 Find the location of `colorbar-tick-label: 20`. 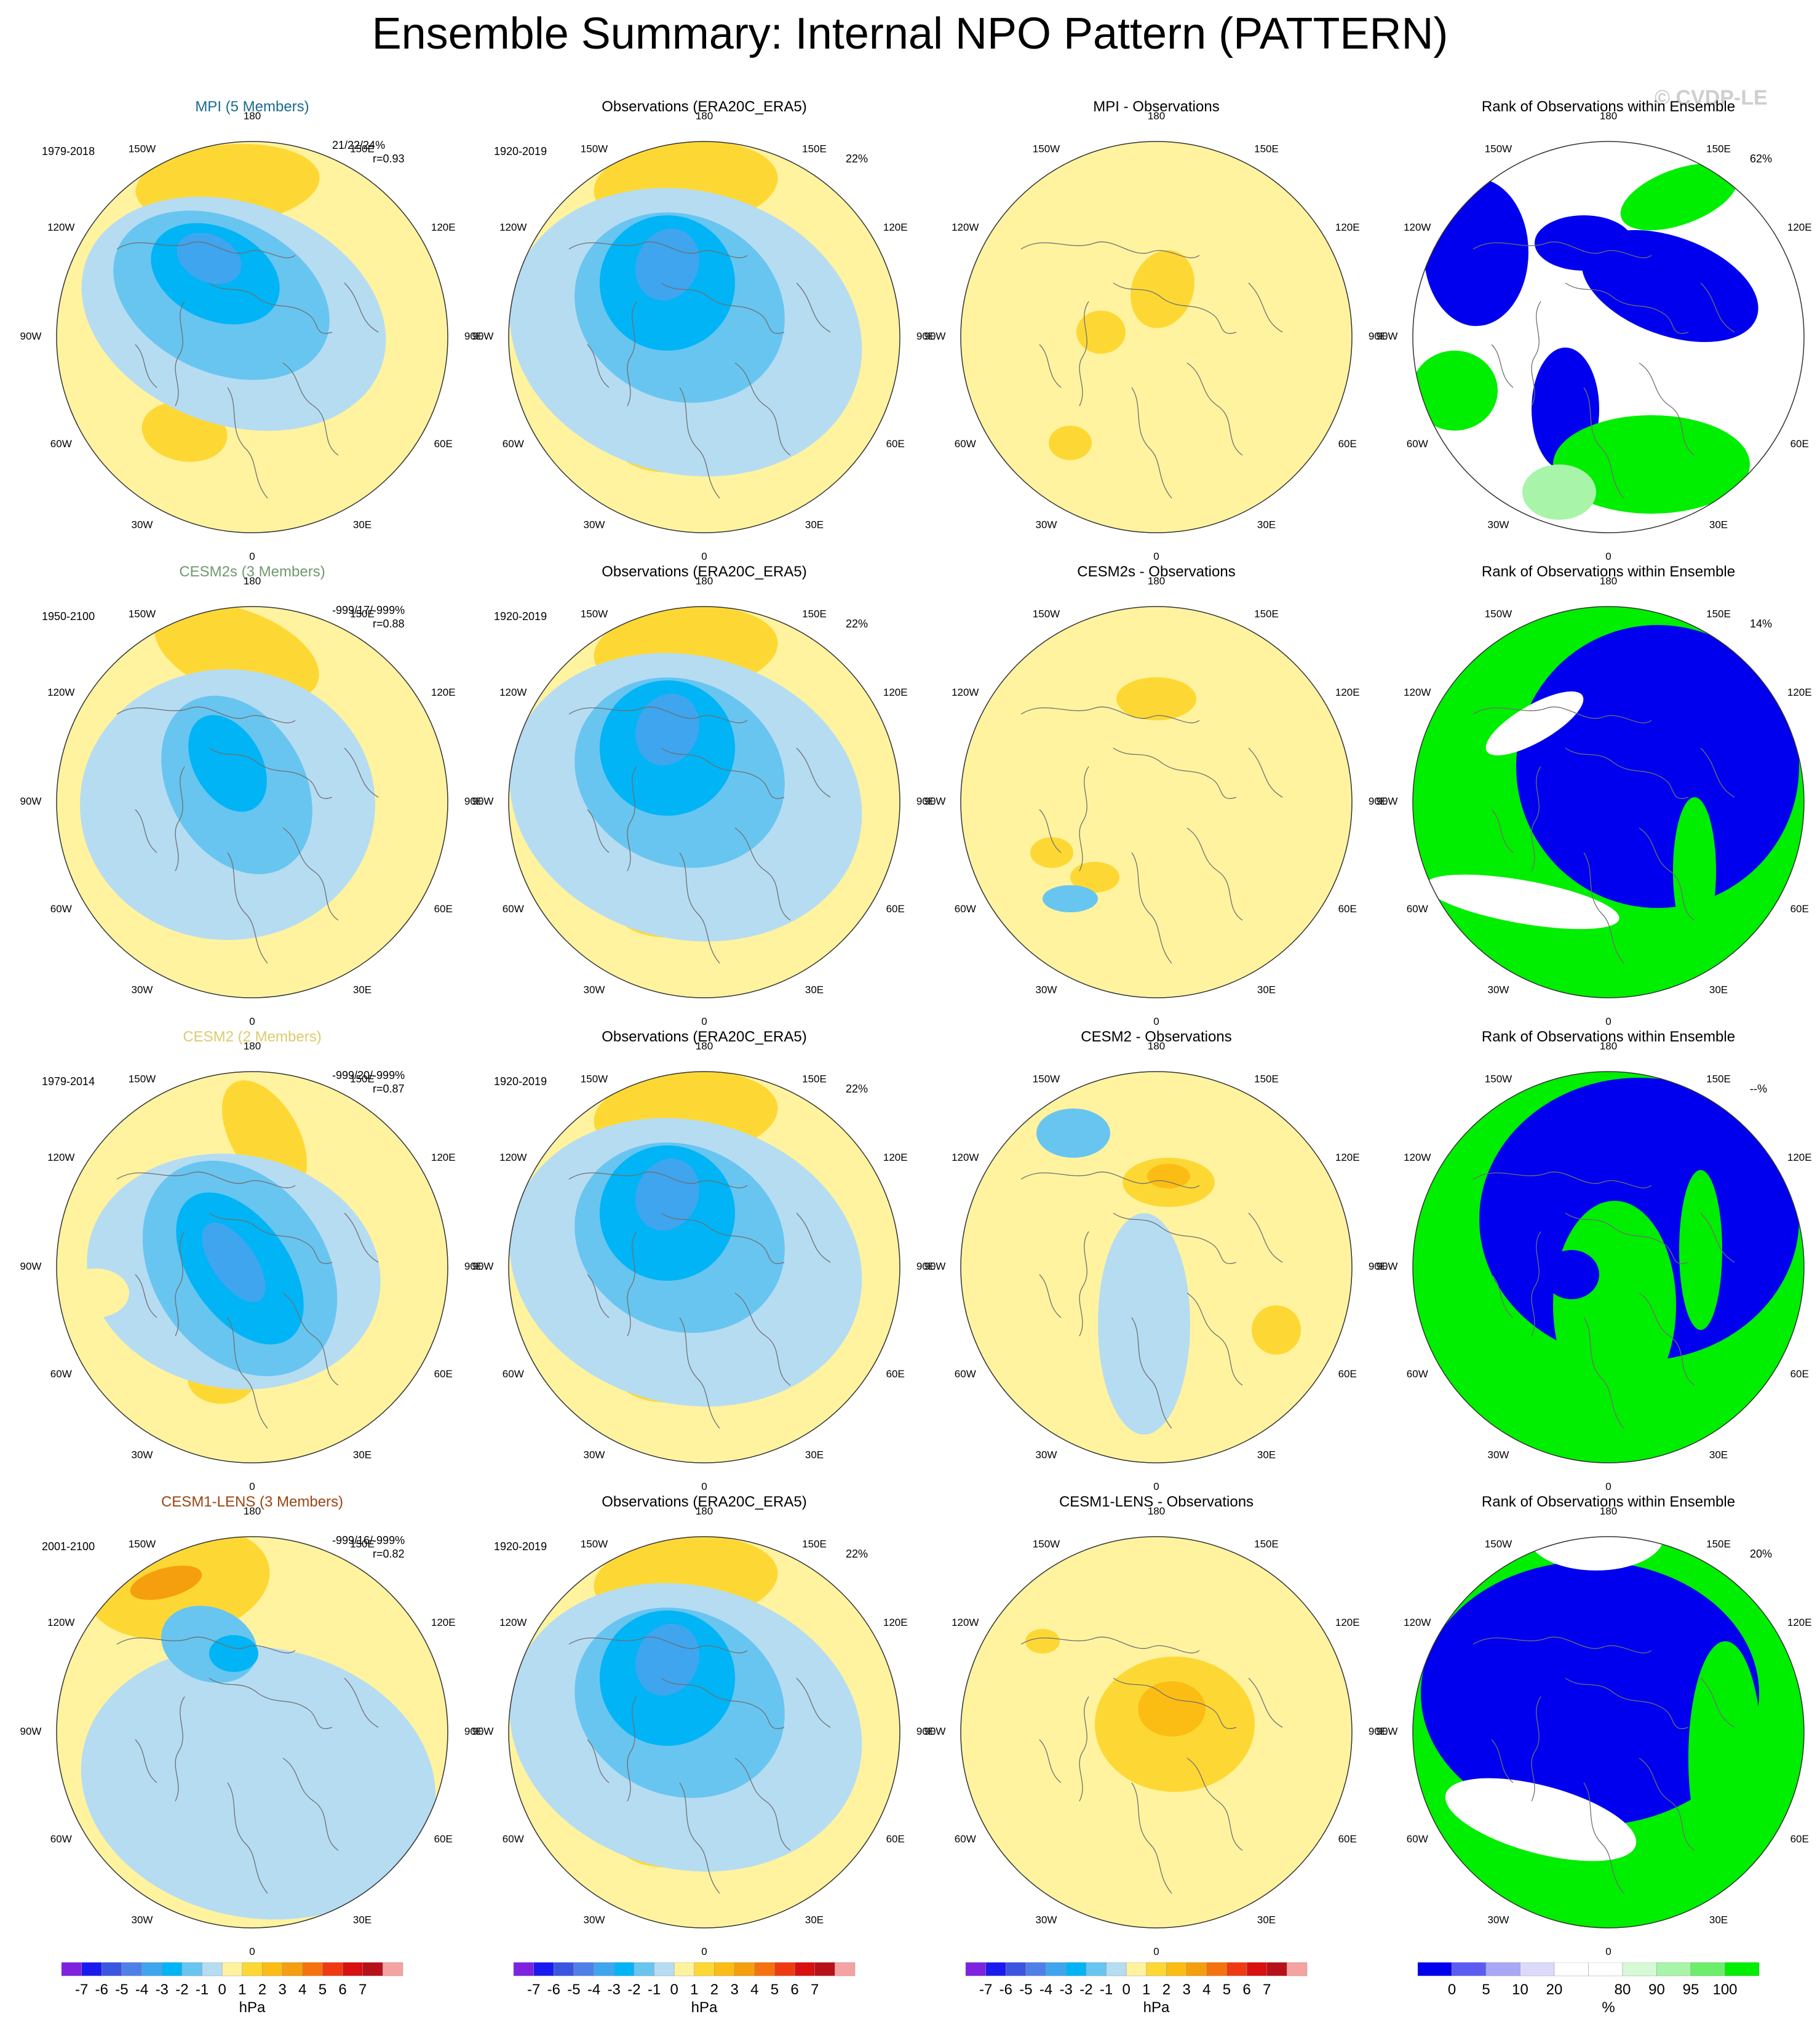

colorbar-tick-label: 20 is located at coordinates (1555, 1989).